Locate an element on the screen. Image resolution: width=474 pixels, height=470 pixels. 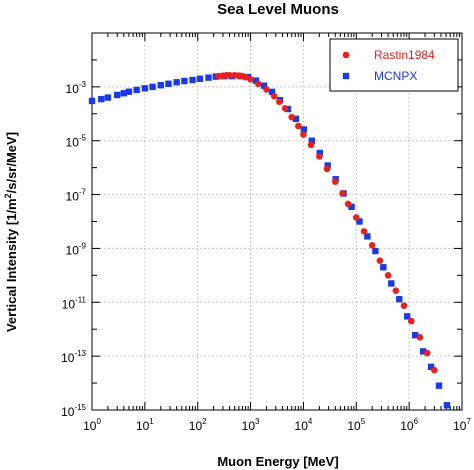
y-tick-exponent: -9 is located at coordinates (83, 245).